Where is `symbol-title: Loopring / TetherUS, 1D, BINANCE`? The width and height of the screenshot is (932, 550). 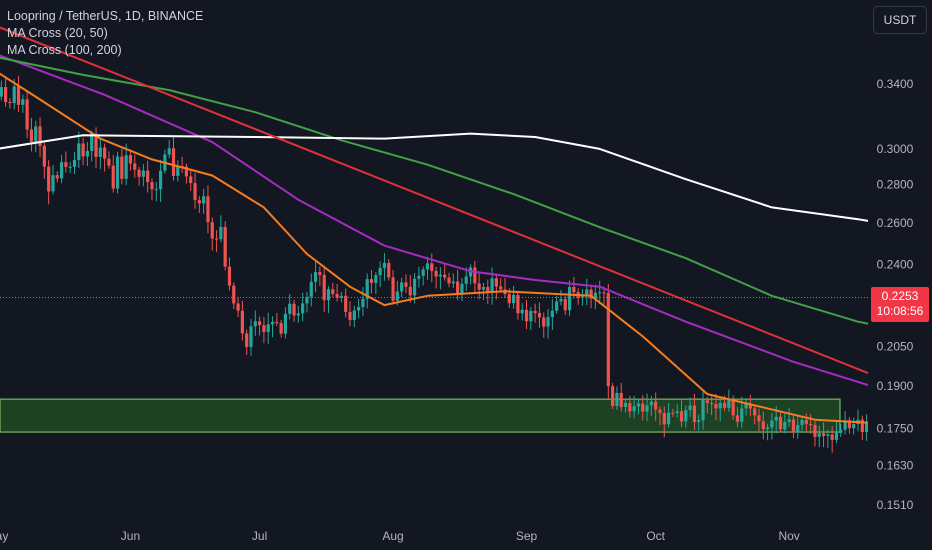 symbol-title: Loopring / TetherUS, 1D, BINANCE is located at coordinates (105, 16).